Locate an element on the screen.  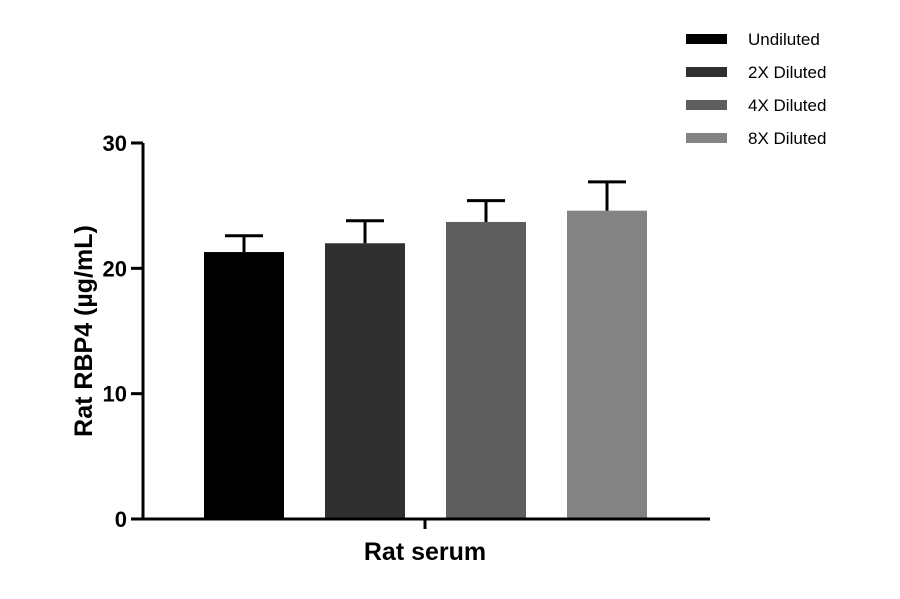
bar-2x-diluted is located at coordinates (365, 381).